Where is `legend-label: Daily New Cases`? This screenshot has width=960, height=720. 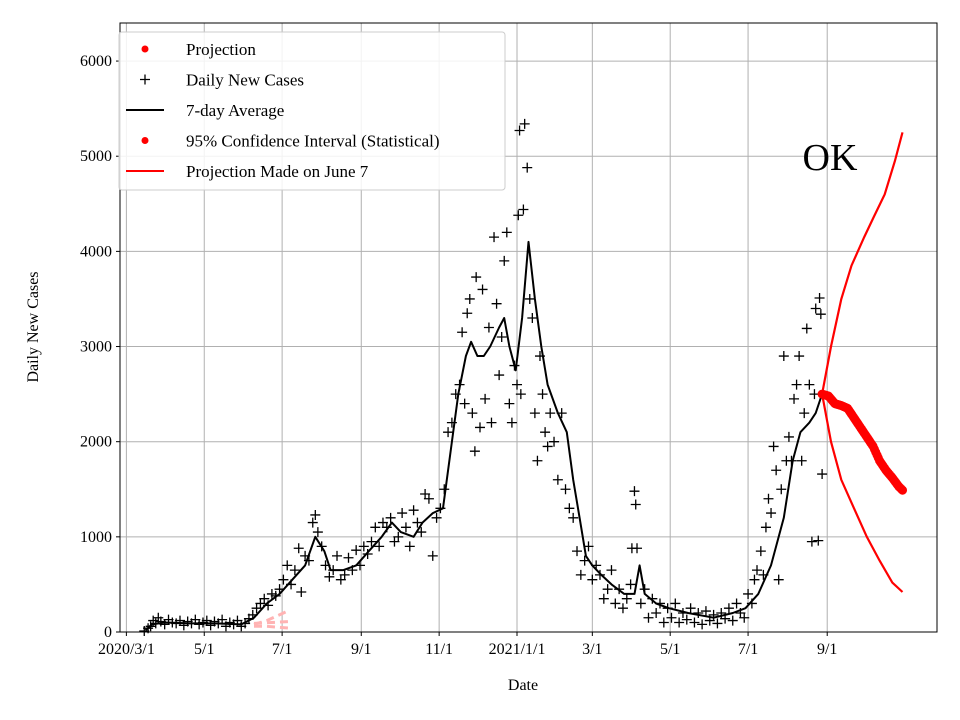 legend-label: Daily New Cases is located at coordinates (245, 80).